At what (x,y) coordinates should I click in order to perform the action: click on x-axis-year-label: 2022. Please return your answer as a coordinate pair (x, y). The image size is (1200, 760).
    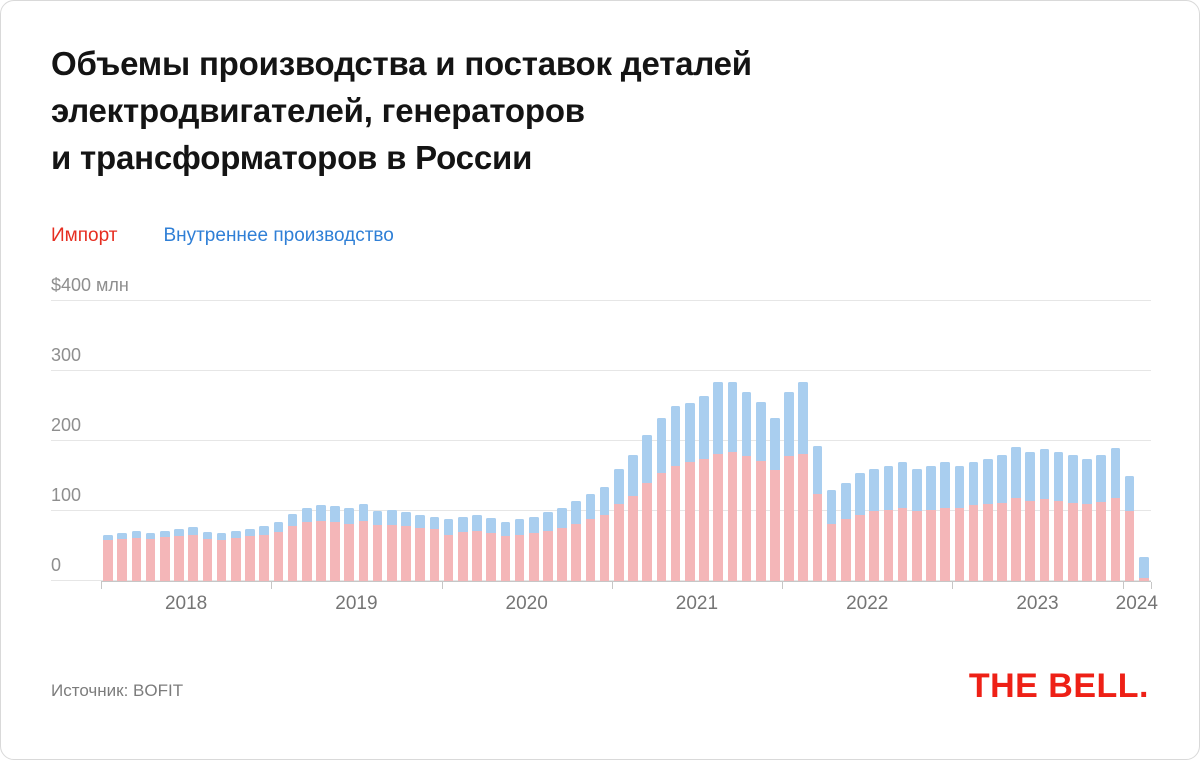
    Looking at the image, I should click on (867, 603).